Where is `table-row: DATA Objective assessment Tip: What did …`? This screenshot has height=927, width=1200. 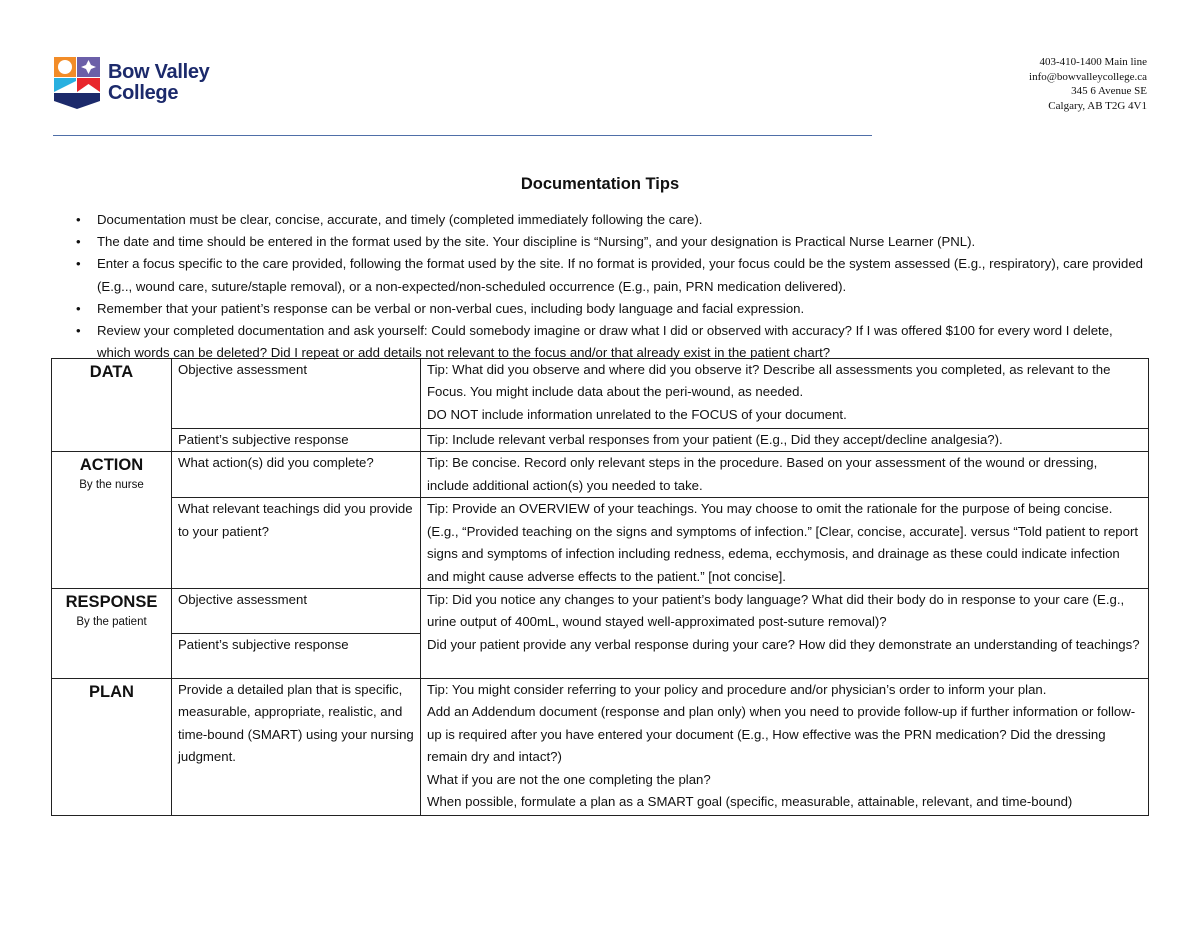 table-row: DATA Objective assessment Tip: What did … is located at coordinates (600, 405).